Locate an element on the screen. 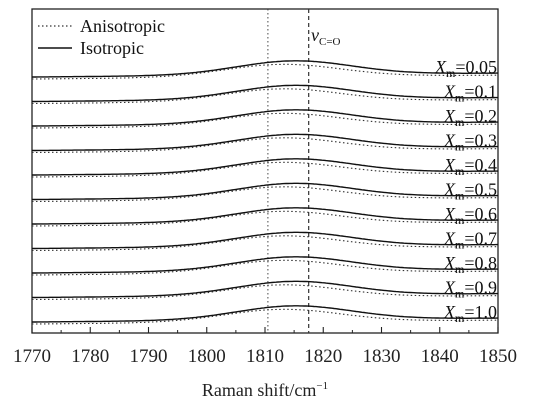 The image size is (543, 410). x-tick-label: 1790 is located at coordinates (149, 356).